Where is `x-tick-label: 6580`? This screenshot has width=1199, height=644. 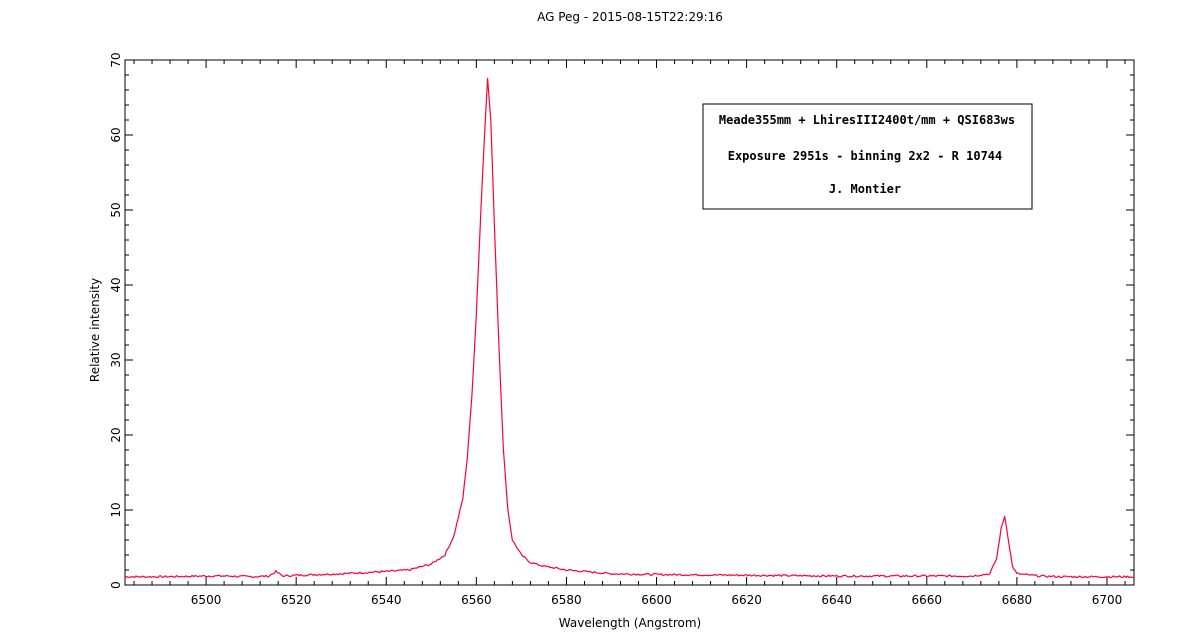
x-tick-label: 6580 is located at coordinates (566, 600).